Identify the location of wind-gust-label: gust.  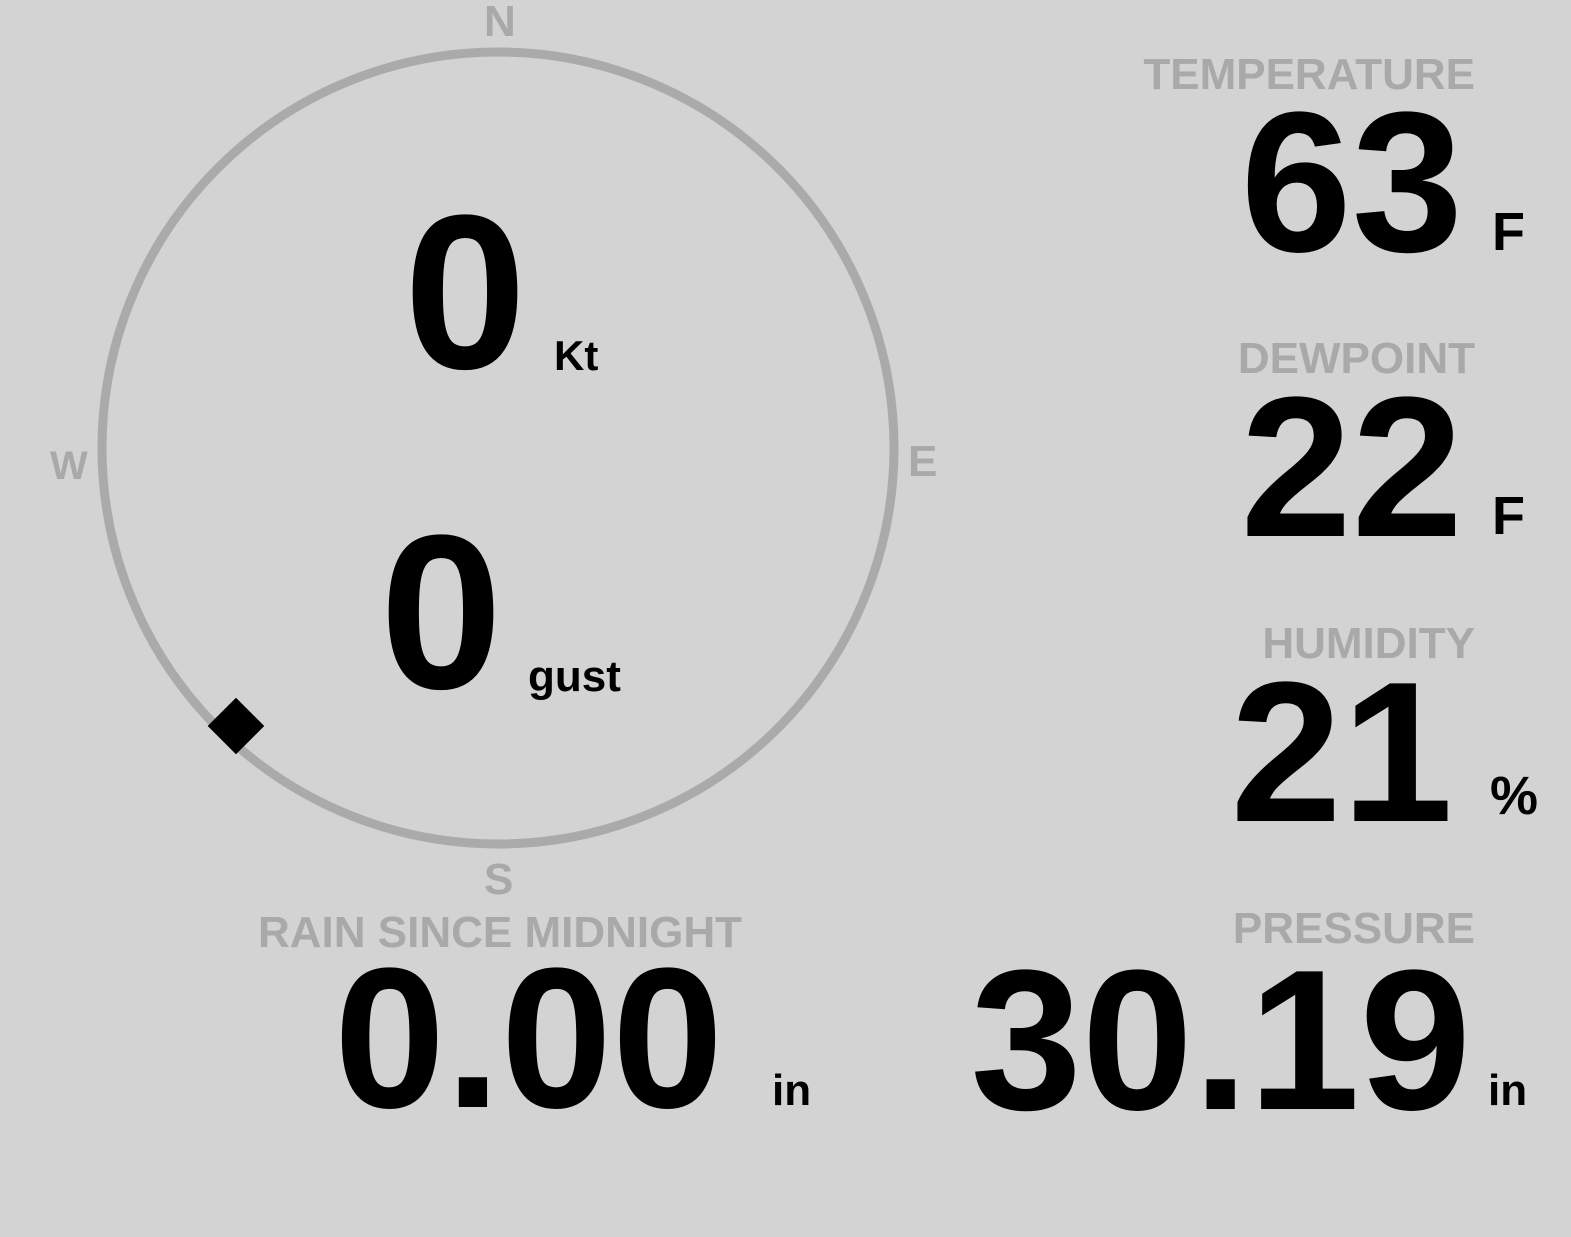
(574, 676).